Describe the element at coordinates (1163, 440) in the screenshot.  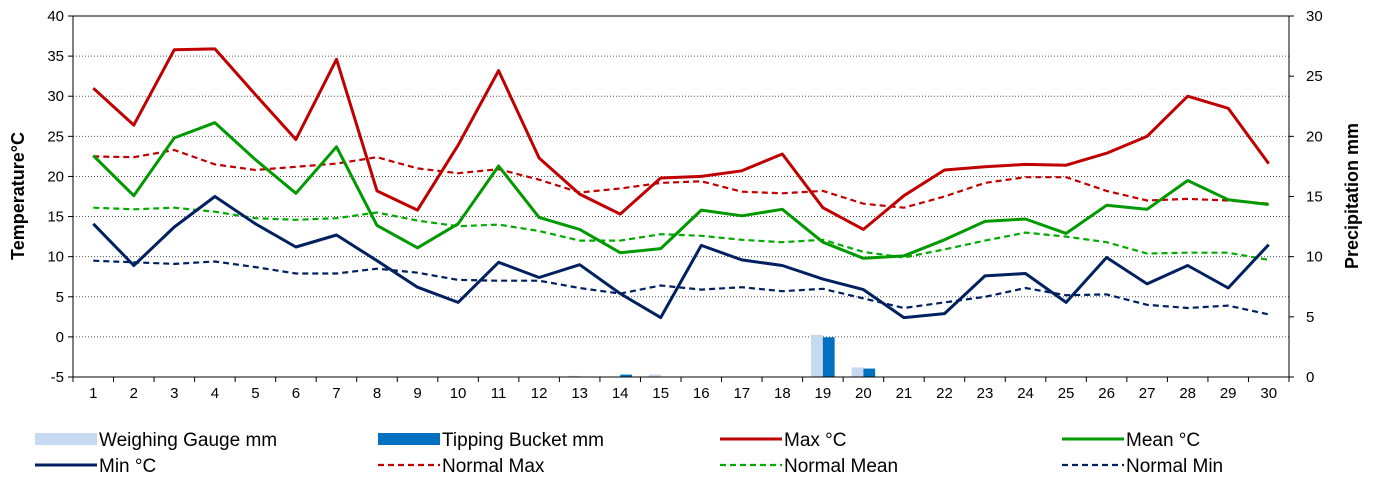
I see `legend-label: Mean °C` at that location.